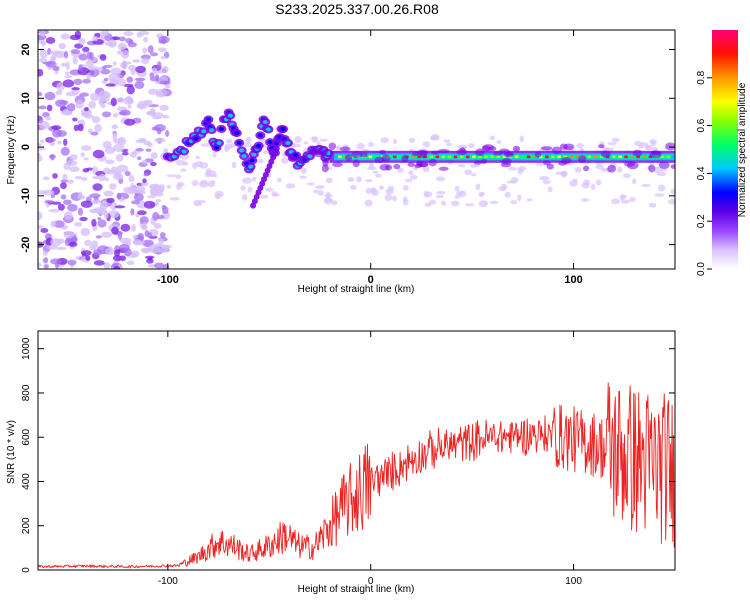 The width and height of the screenshot is (750, 600). I want to click on snr-ytick-label: 400, so click(26, 481).